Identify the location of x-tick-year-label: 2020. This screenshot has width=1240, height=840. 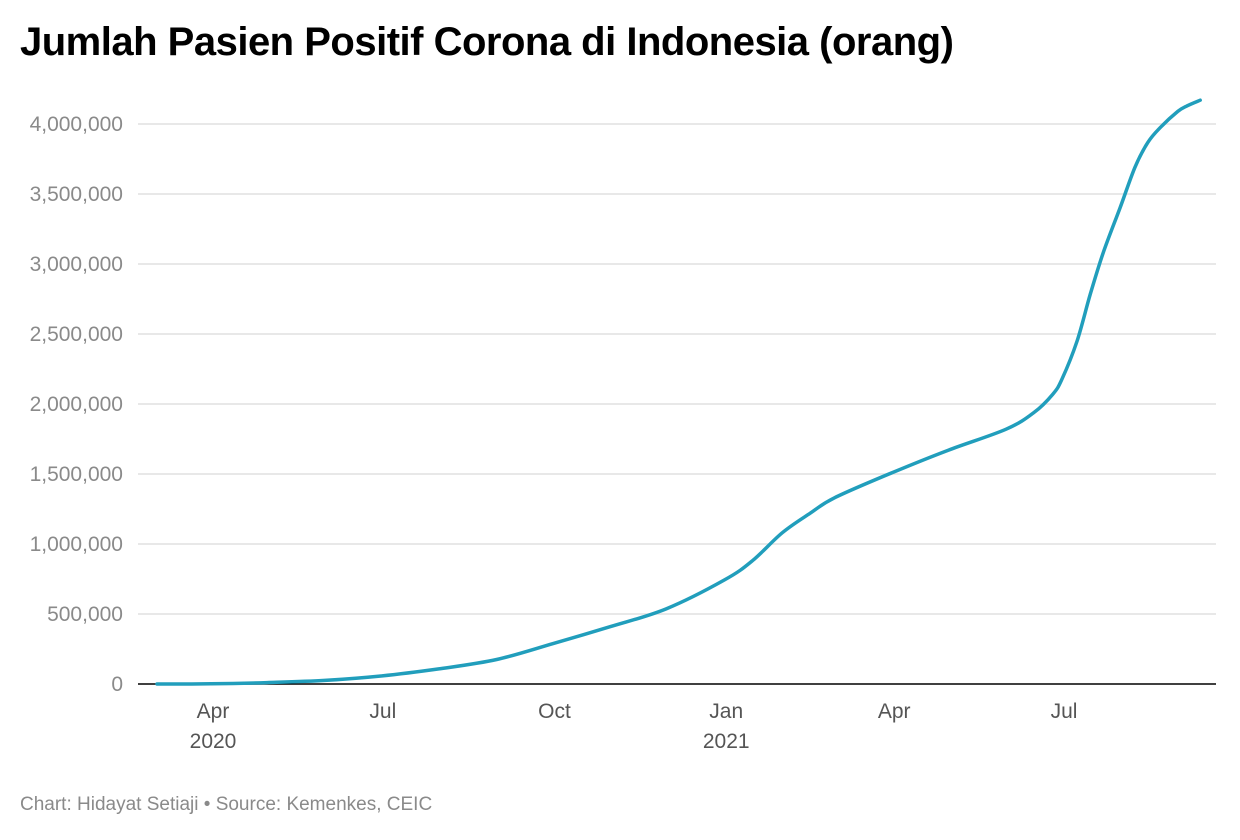
(213, 741).